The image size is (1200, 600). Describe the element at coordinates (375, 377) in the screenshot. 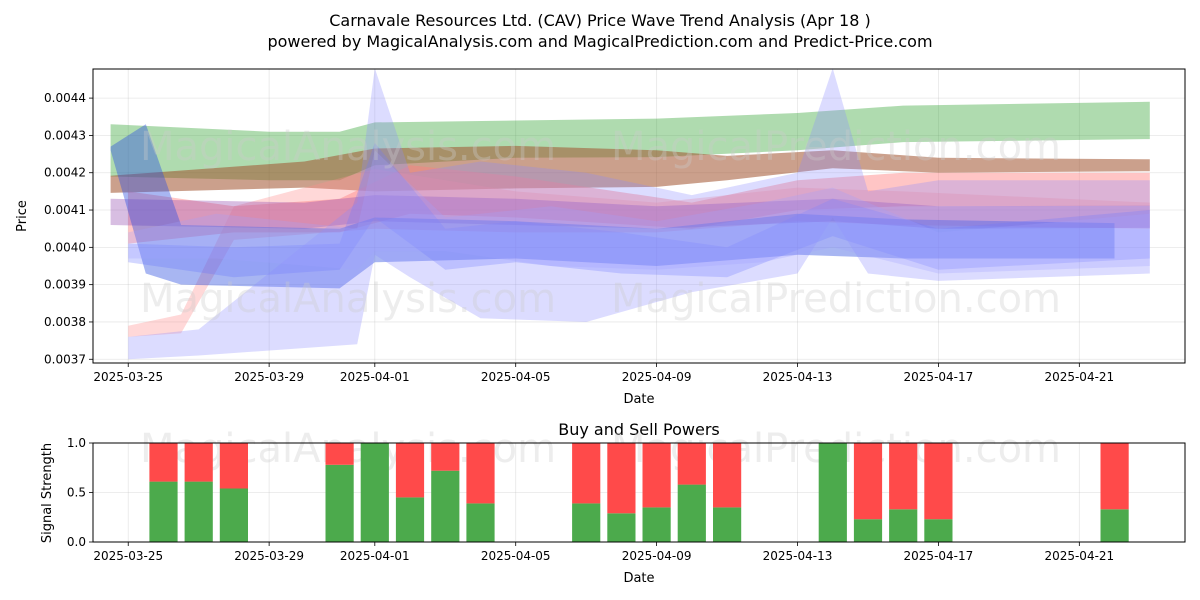

I see `price-x-tick-label: 2025-04-01` at that location.